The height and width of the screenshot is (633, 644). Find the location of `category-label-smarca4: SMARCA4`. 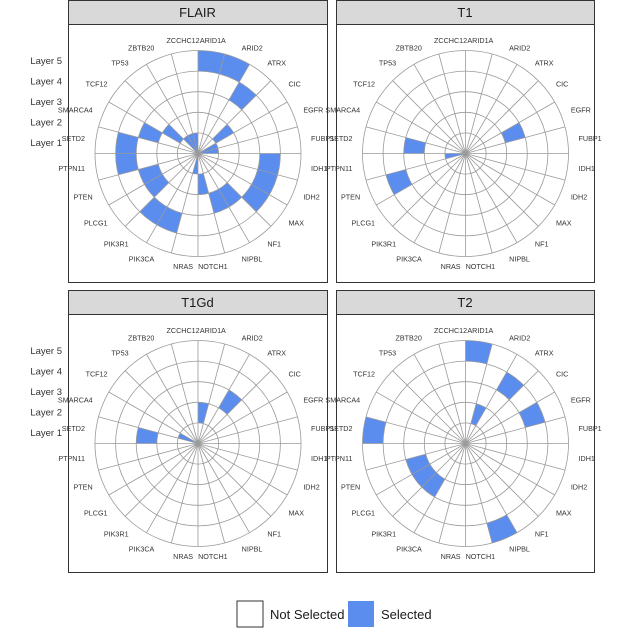

category-label-smarca4: SMARCA4 is located at coordinates (342, 109).